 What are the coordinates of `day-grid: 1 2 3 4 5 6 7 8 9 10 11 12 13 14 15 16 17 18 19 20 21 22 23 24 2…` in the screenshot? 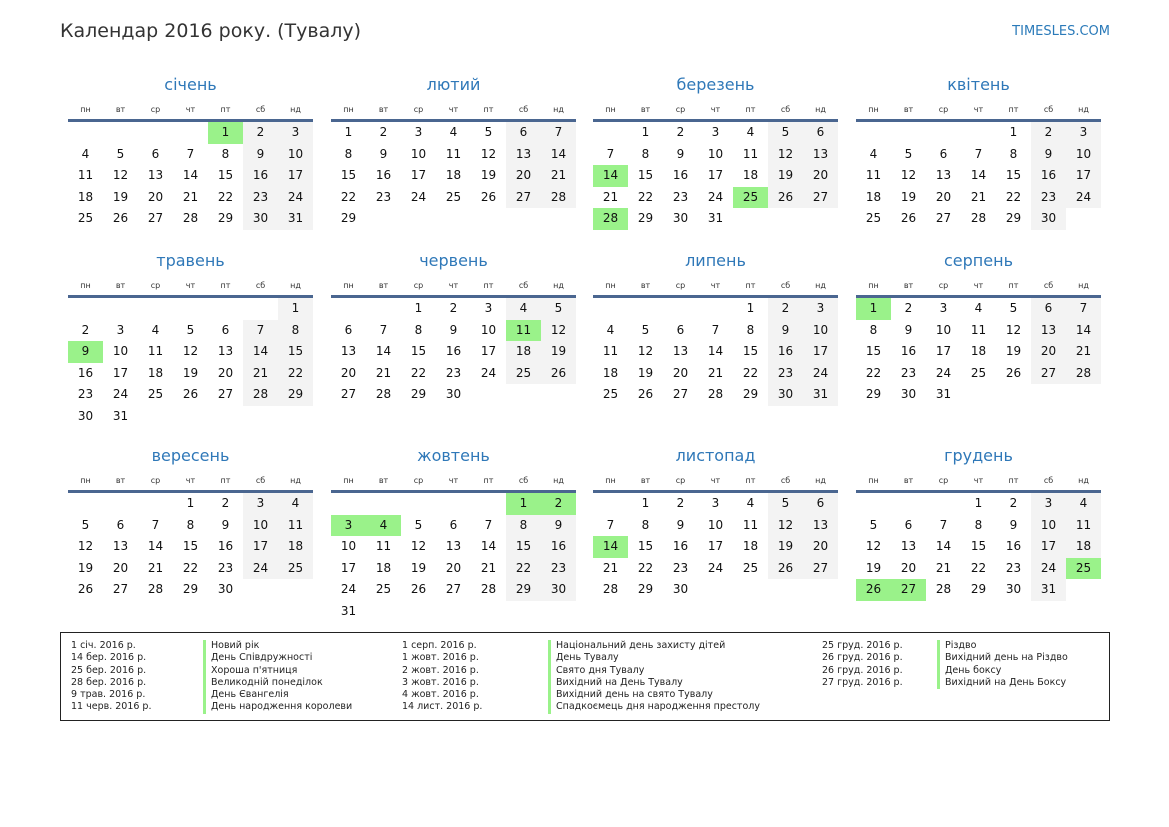 It's located at (453, 352).